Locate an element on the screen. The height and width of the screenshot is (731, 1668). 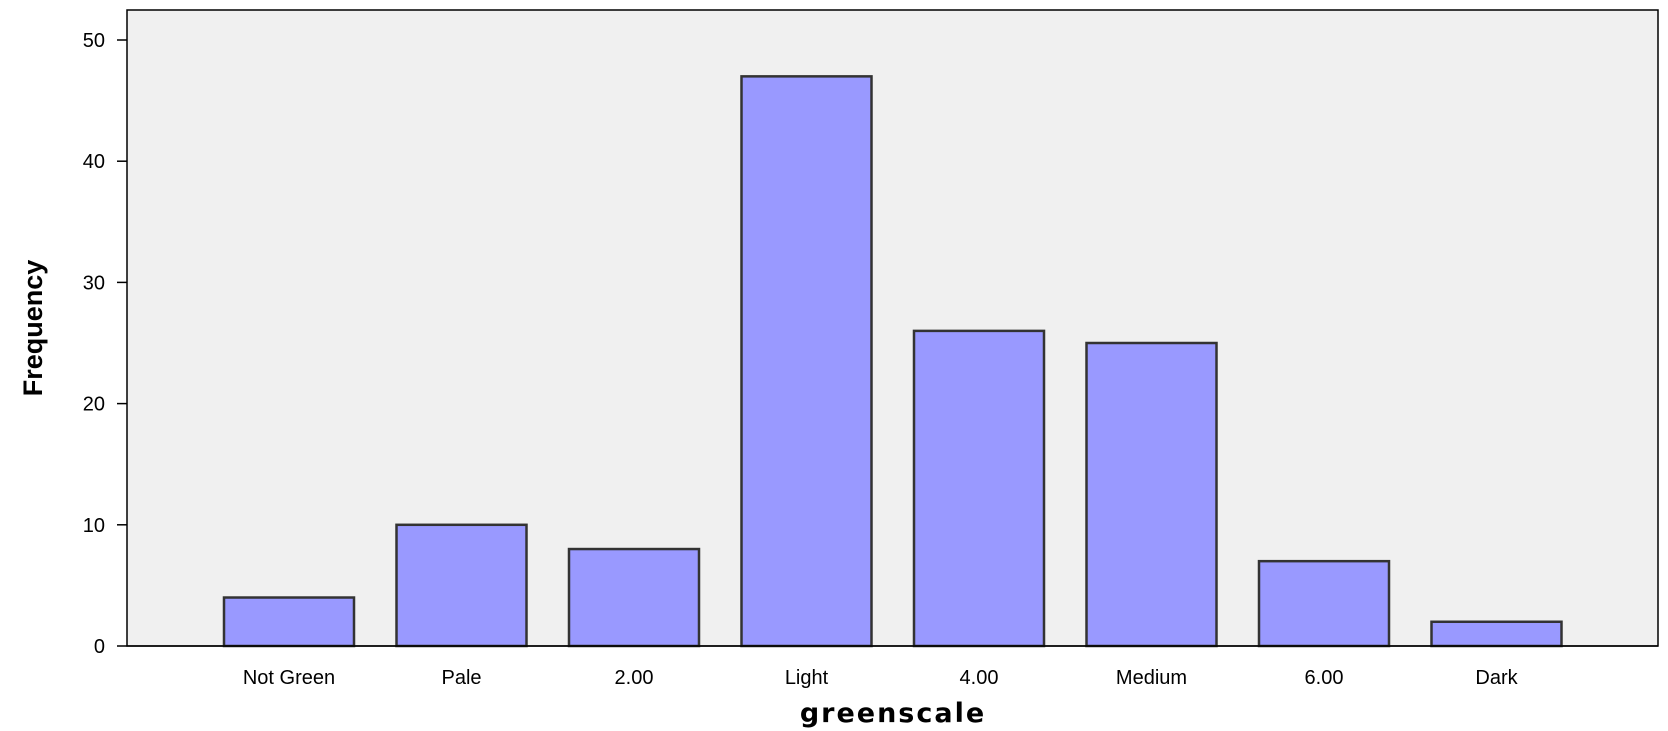
y-tick-label: 30 is located at coordinates (94, 283).